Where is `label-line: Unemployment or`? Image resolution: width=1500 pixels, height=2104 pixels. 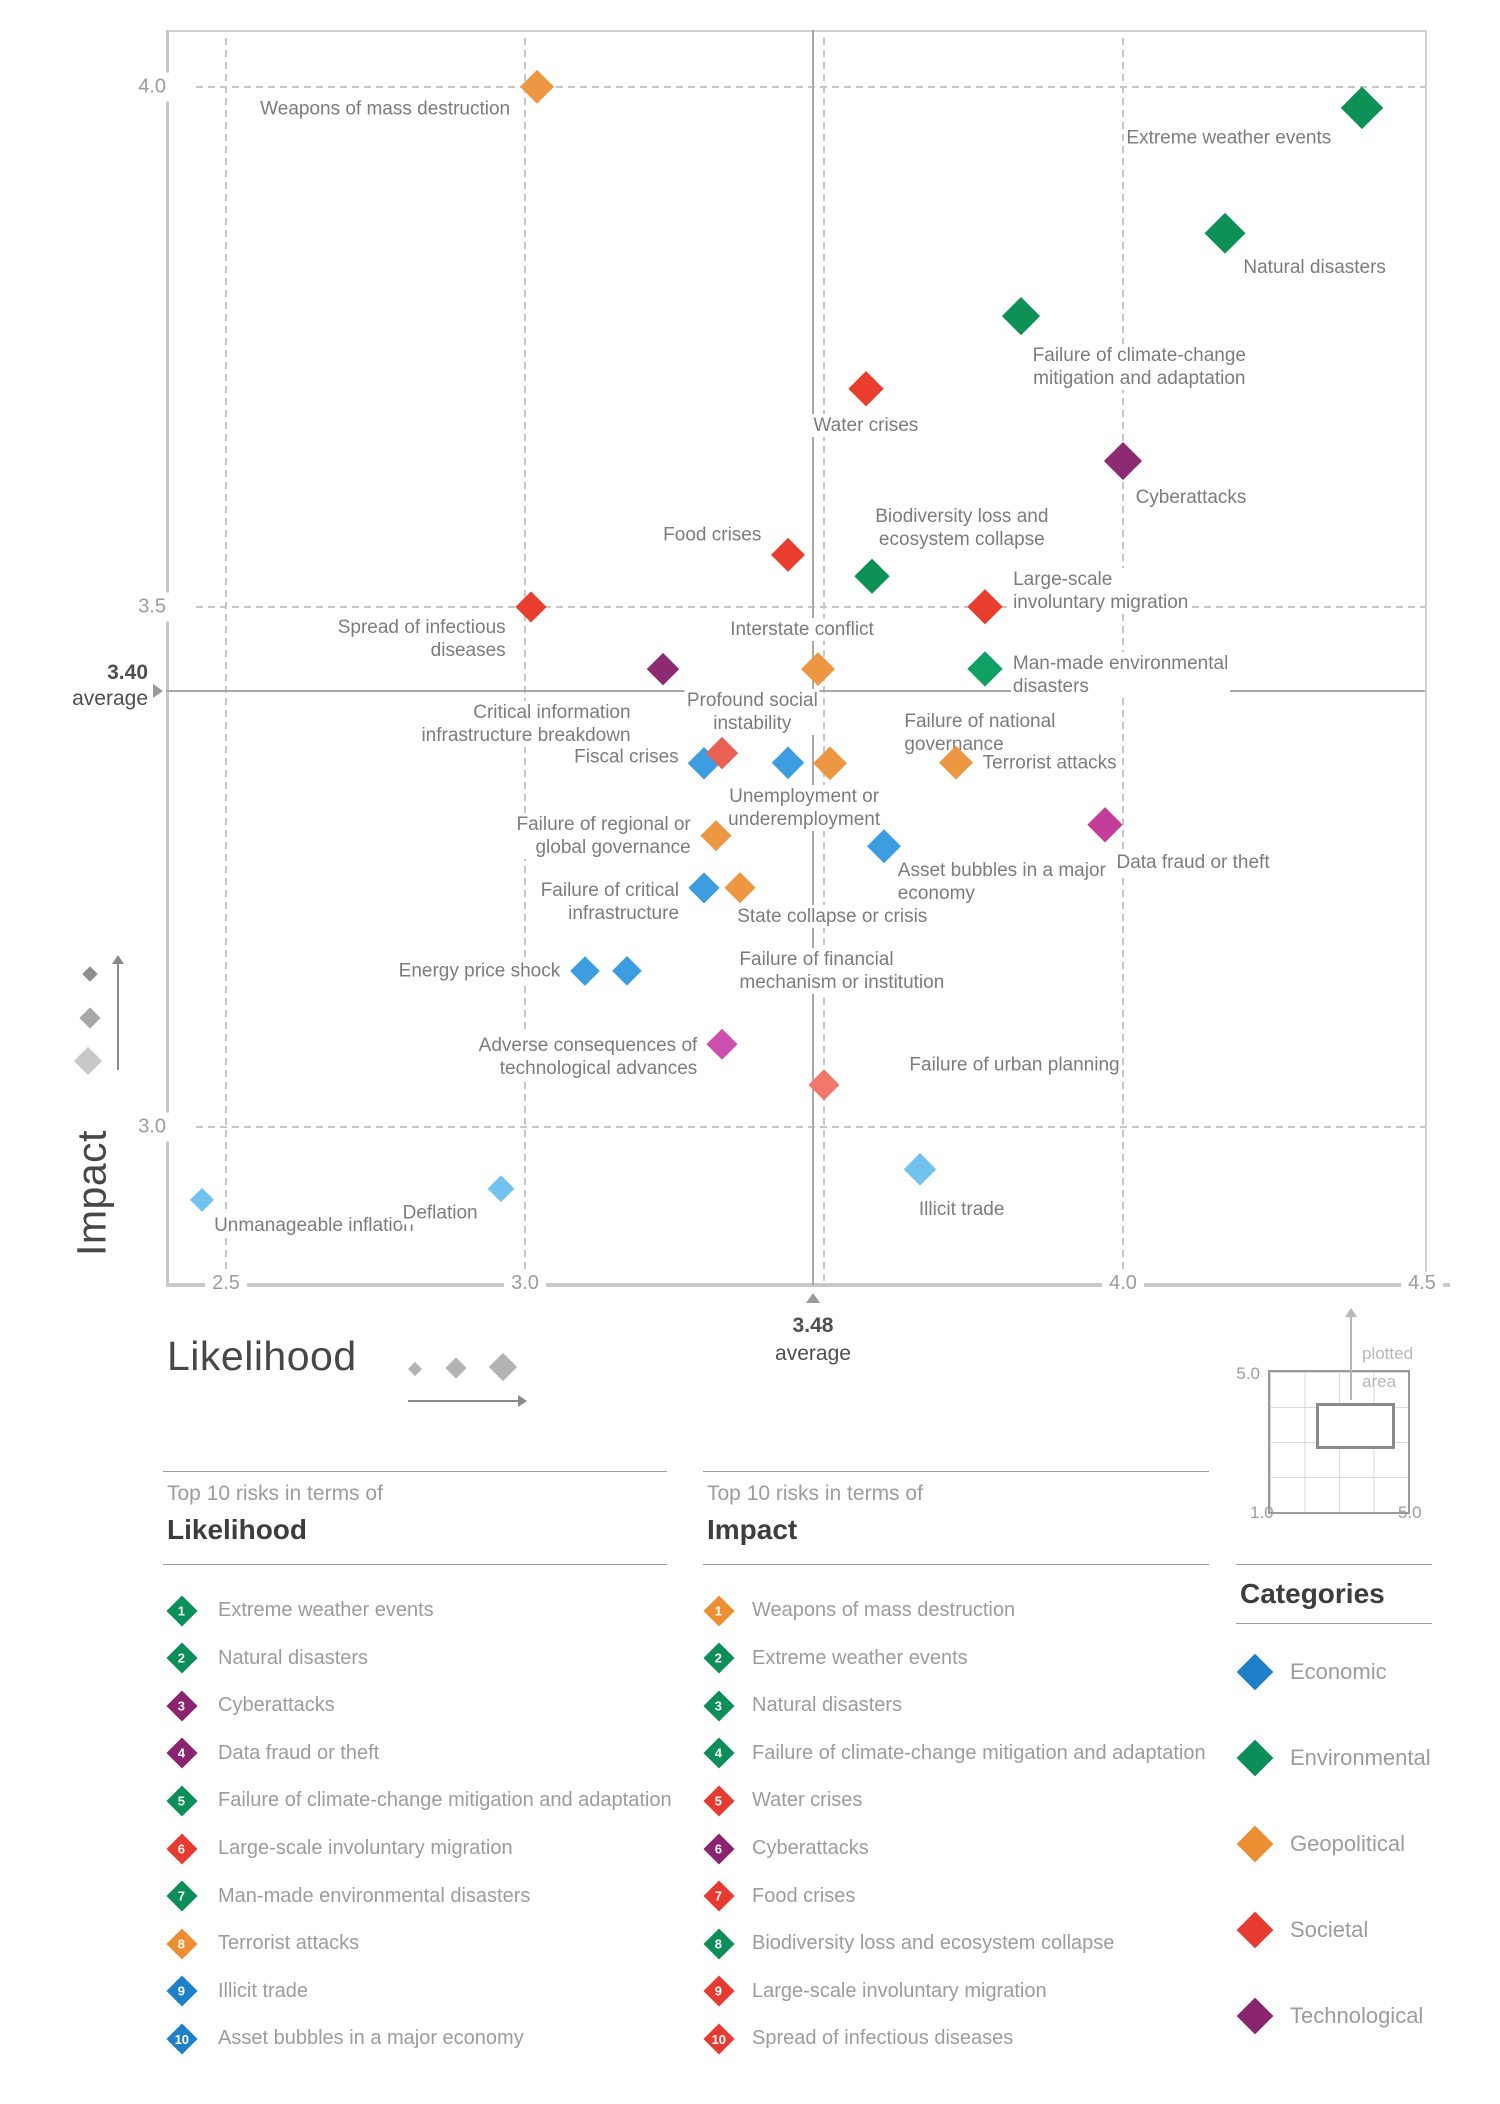 label-line: Unemployment or is located at coordinates (804, 797).